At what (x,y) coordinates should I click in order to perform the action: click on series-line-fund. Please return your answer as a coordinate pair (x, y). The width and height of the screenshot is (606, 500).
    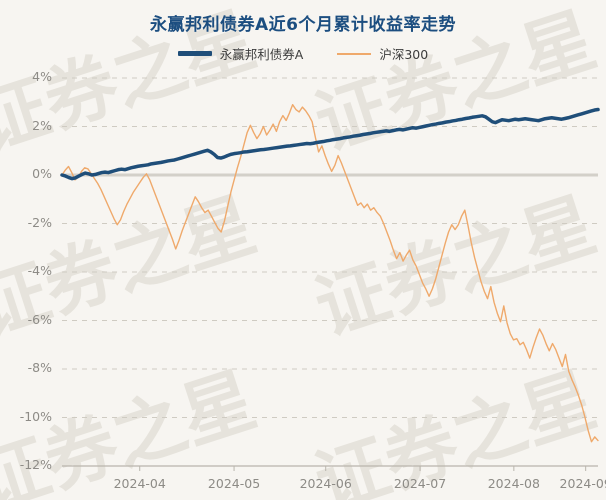
    Looking at the image, I should click on (330, 144).